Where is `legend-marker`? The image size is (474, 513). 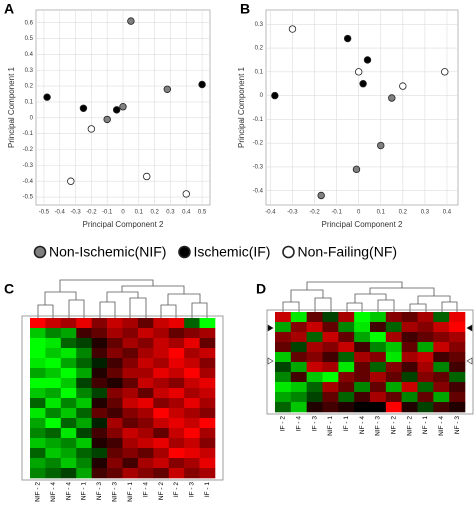 legend-marker is located at coordinates (40, 252).